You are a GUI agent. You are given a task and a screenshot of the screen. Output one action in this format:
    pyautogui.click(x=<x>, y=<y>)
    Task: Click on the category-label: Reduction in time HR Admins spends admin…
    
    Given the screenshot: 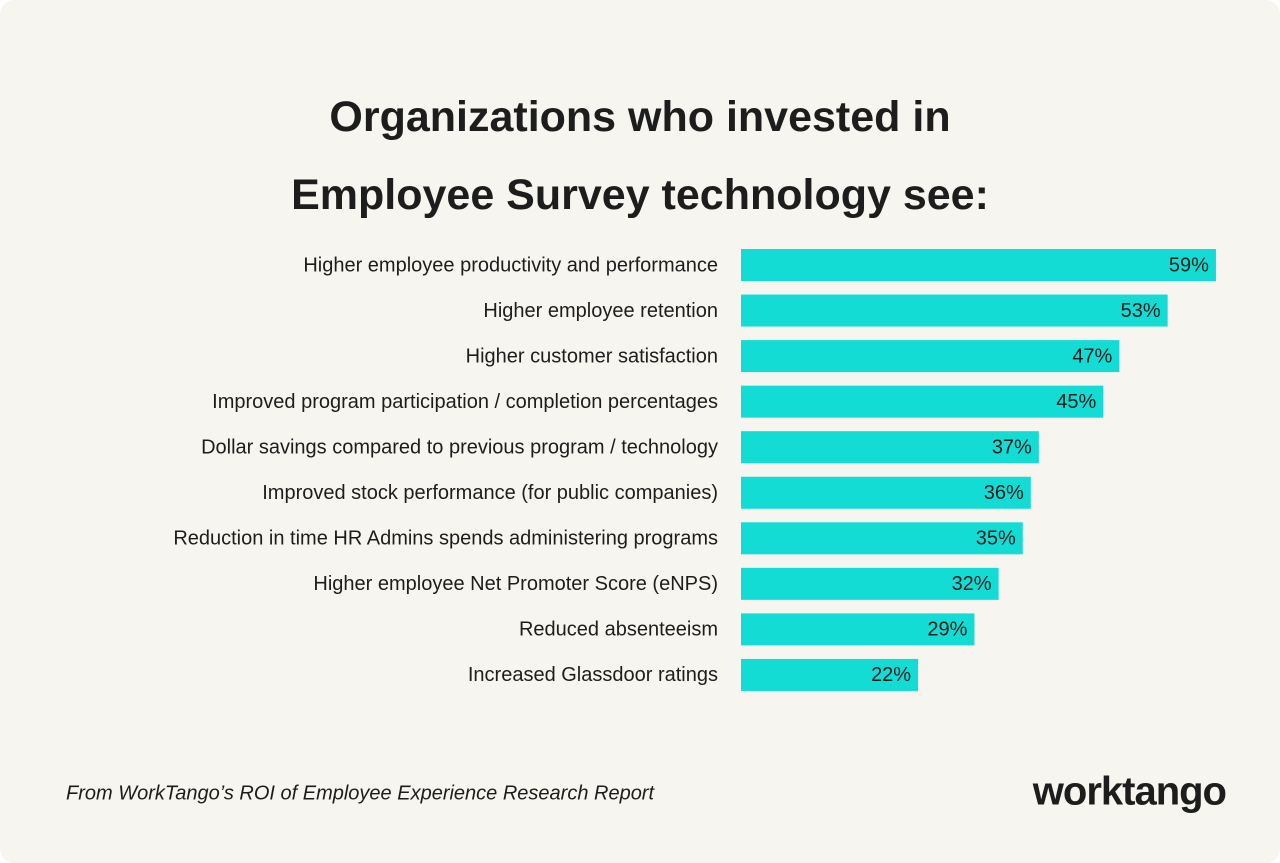 What is the action you would take?
    pyautogui.click(x=445, y=539)
    